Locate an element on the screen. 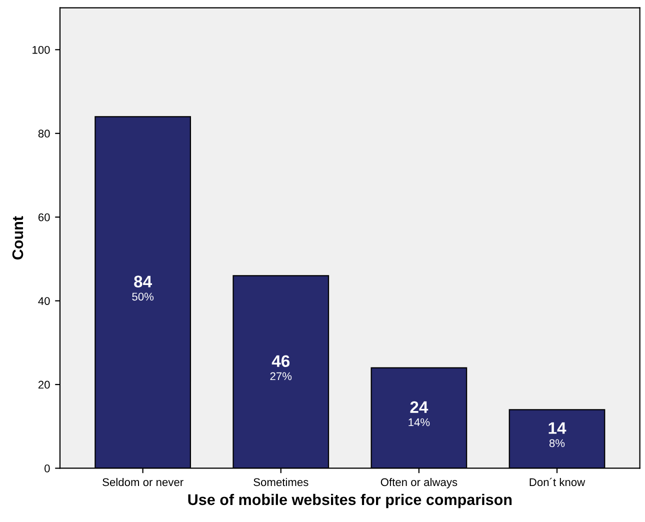  data-label: 24 14% is located at coordinates (419, 413).